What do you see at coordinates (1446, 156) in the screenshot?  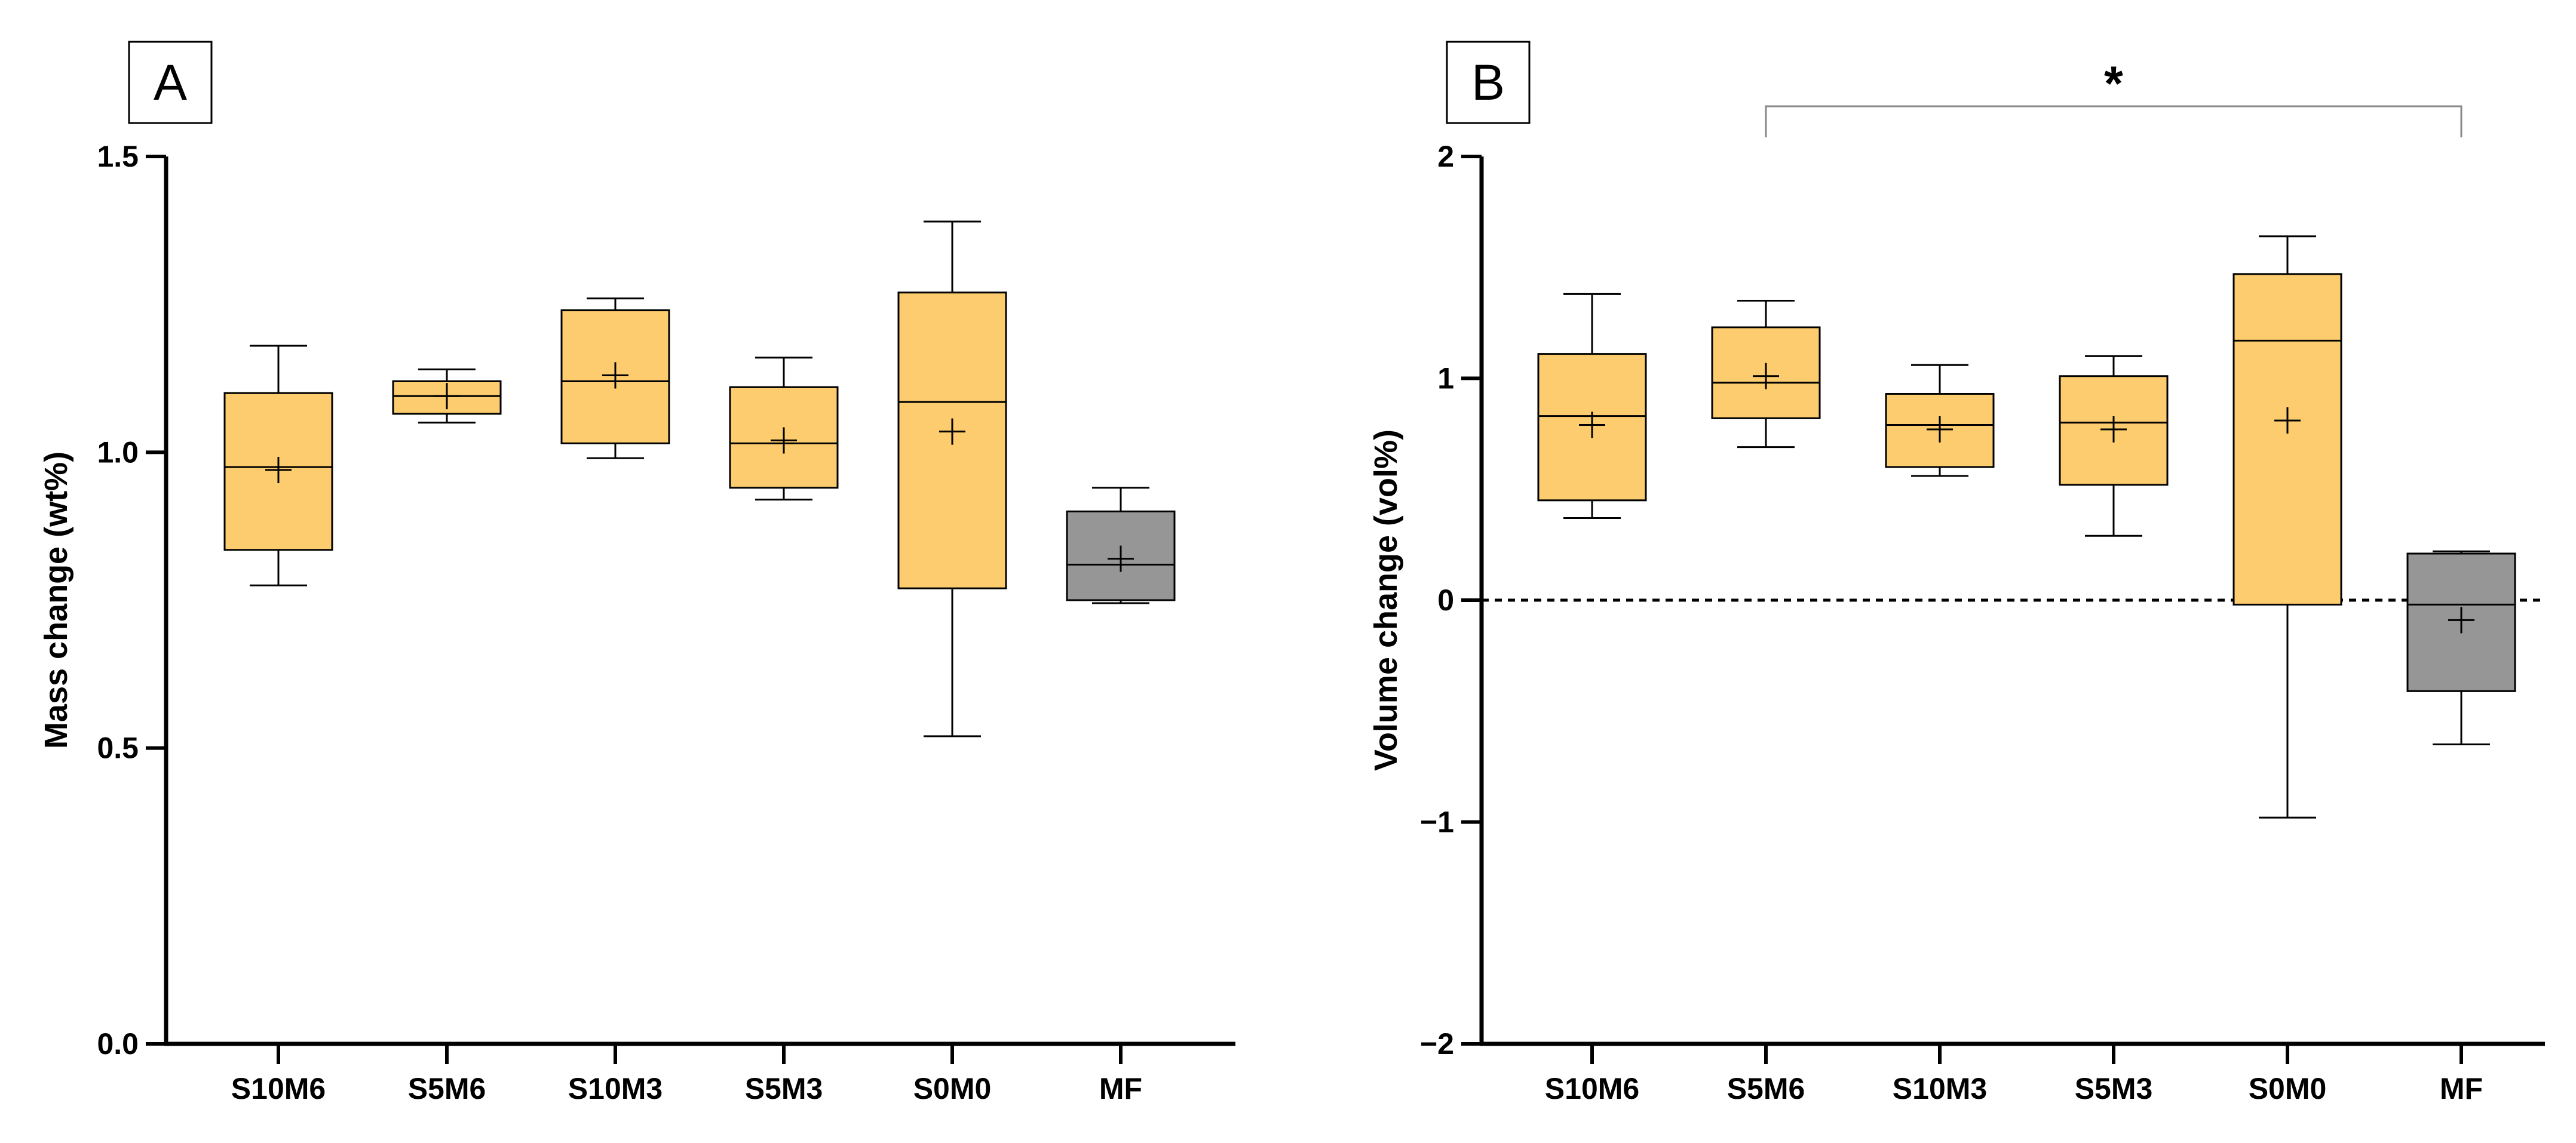 I see `y-tick-label: 2` at bounding box center [1446, 156].